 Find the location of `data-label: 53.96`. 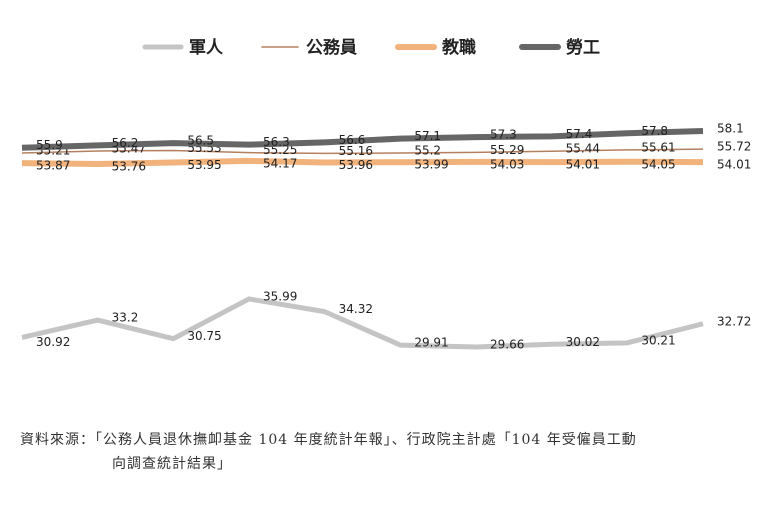

data-label: 53.96 is located at coordinates (356, 165).